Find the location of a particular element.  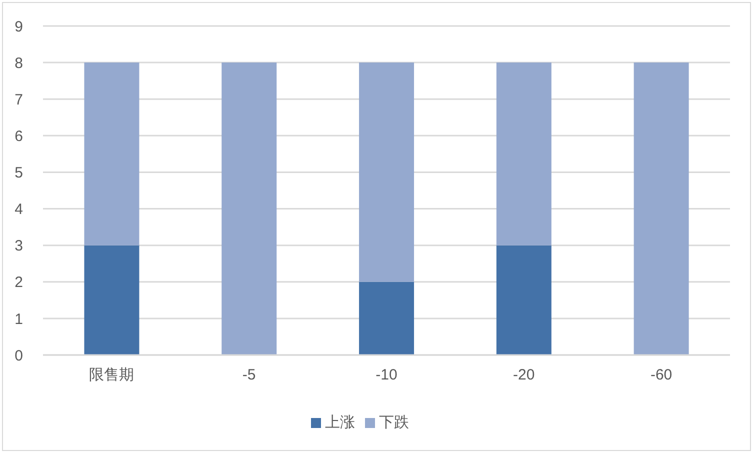

y-tick-label: 4 is located at coordinates (18, 209).